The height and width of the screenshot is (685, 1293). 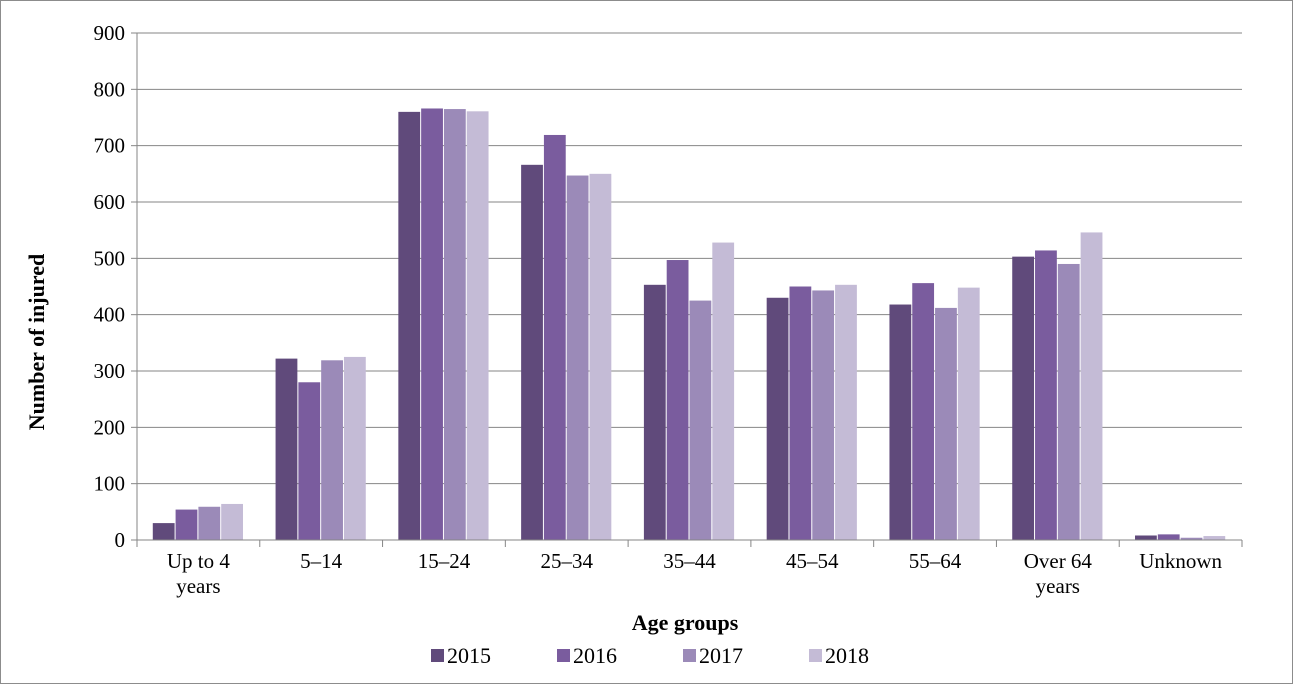 What do you see at coordinates (935, 561) in the screenshot?
I see `x-tick-label: 55–64` at bounding box center [935, 561].